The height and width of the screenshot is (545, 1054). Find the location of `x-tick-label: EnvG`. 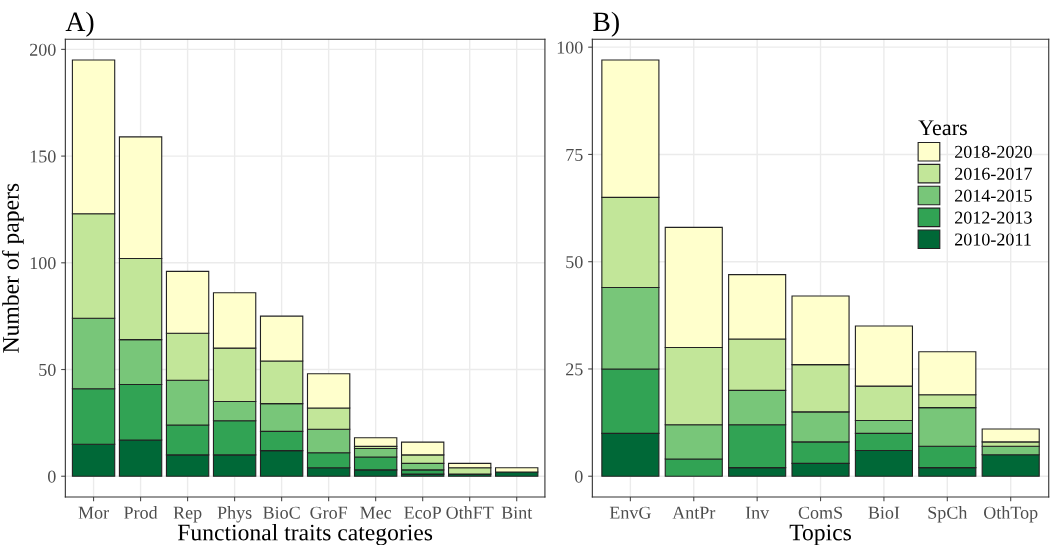

x-tick-label: EnvG is located at coordinates (630, 512).